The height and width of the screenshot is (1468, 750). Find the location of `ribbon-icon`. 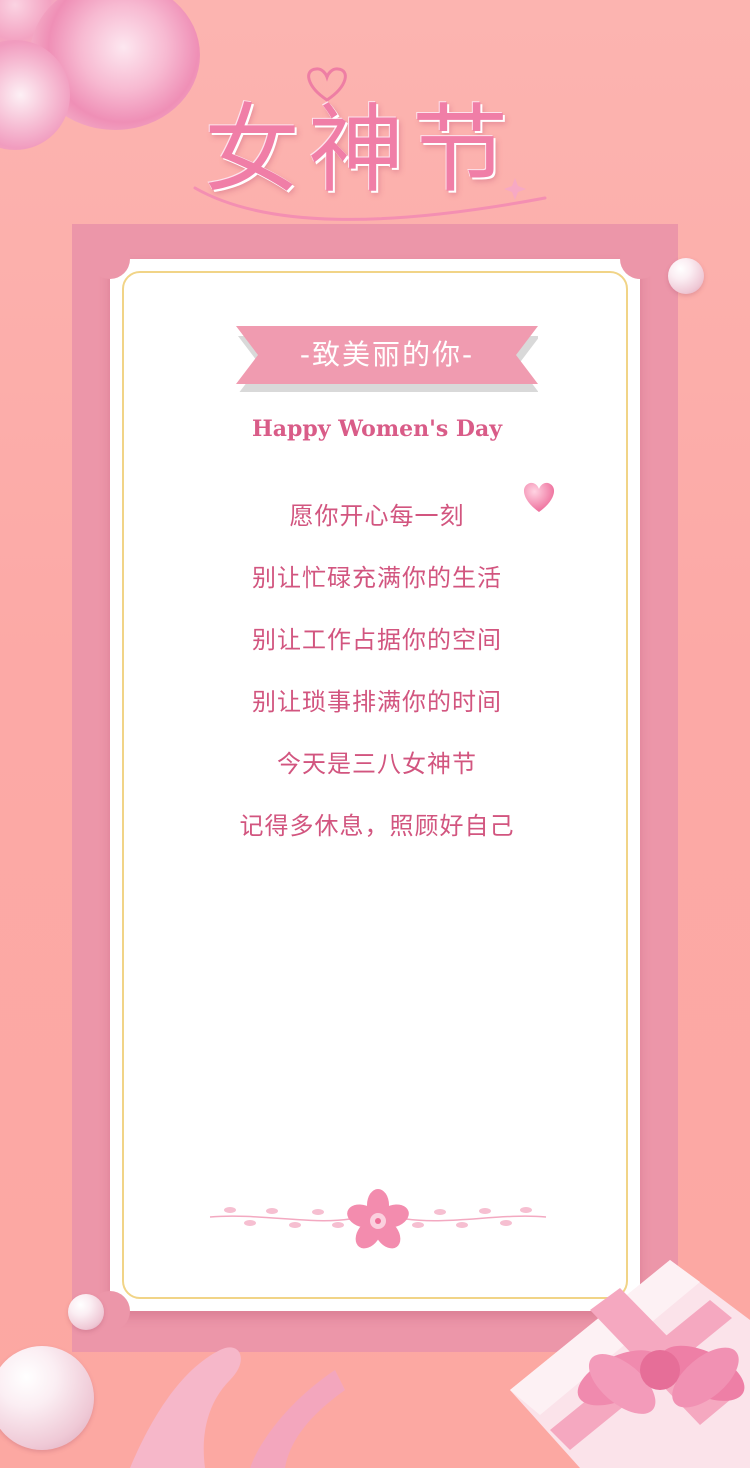

ribbon-icon is located at coordinates (237, 1407).